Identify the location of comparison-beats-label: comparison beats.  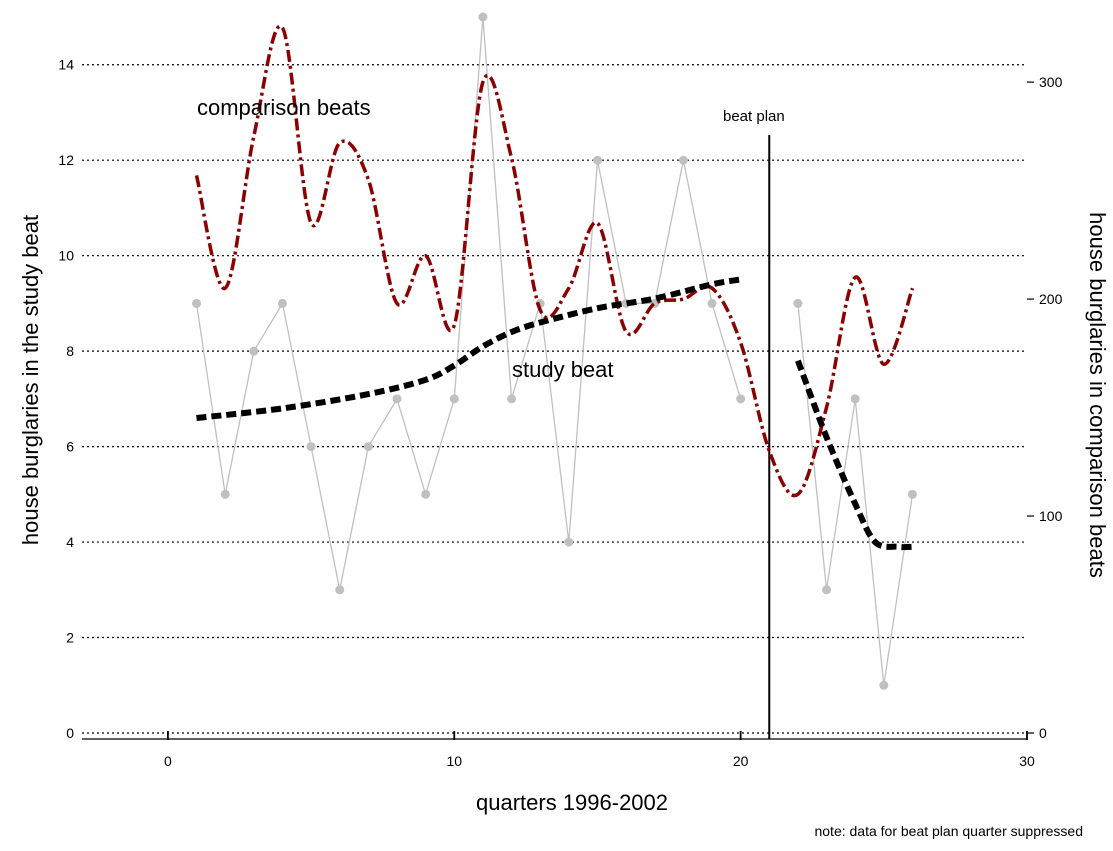
(284, 107).